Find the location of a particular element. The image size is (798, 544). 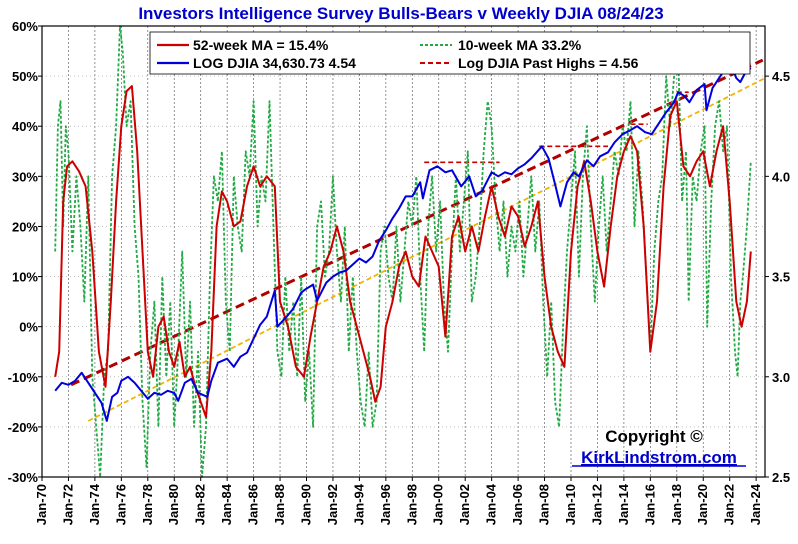

x-tick-label: Jan-12 is located at coordinates (596, 504).